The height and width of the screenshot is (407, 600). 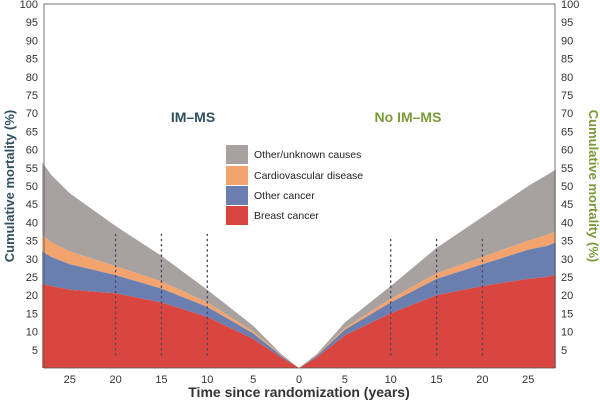 I want to click on area-right-other-cancer, so click(x=427, y=305).